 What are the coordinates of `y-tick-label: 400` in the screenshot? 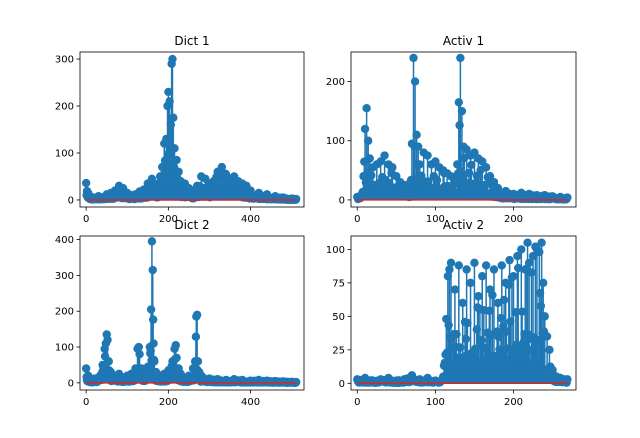 It's located at (64, 240).